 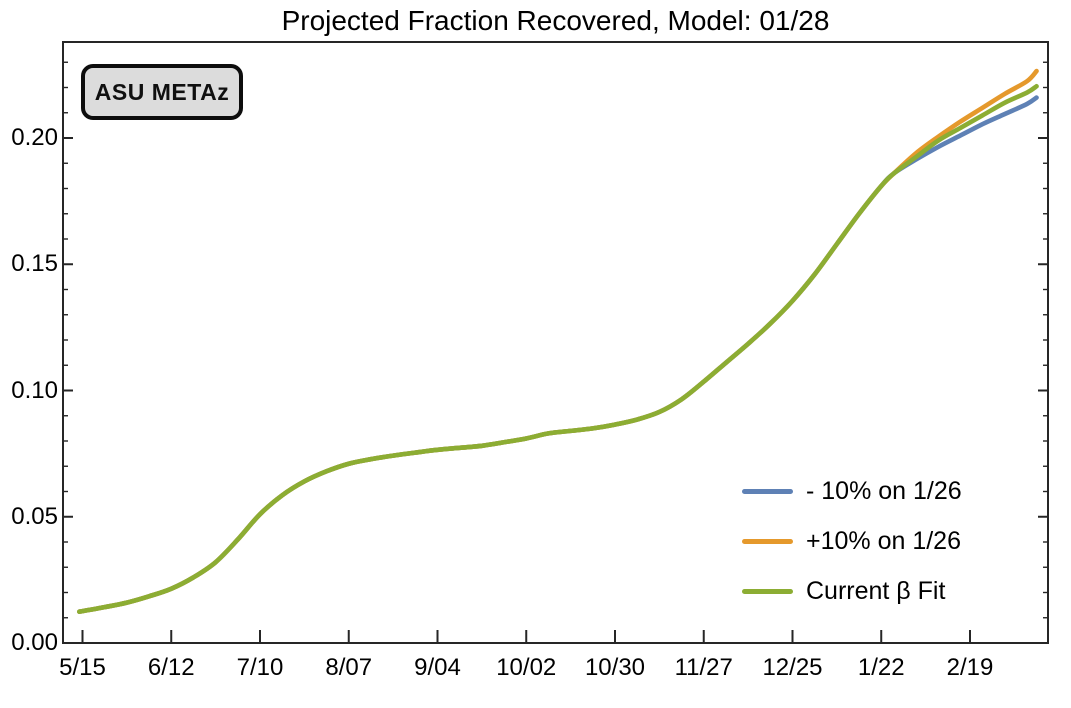 I want to click on legend-item: +10% on 1/26, so click(x=852, y=541).